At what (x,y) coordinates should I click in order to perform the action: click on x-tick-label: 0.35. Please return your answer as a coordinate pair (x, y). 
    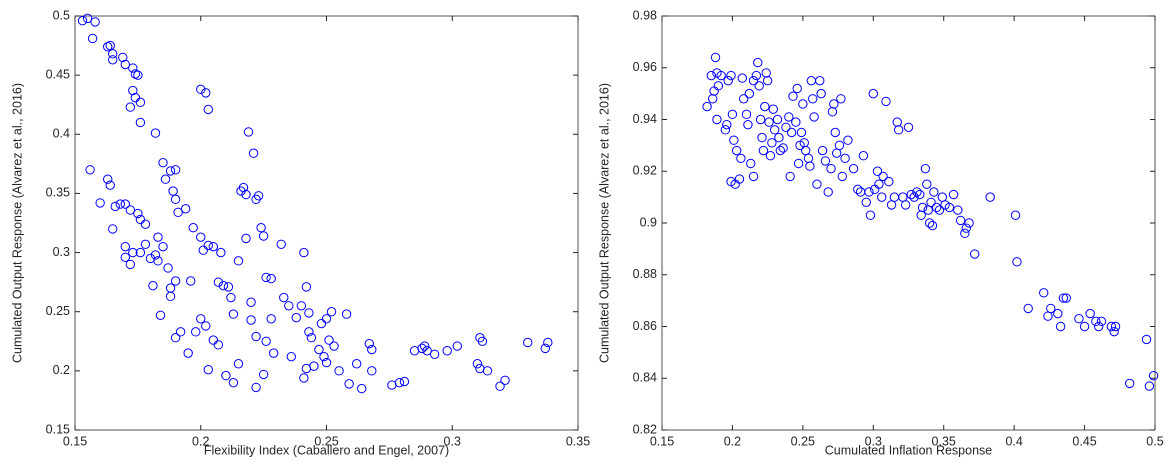
    Looking at the image, I should click on (944, 441).